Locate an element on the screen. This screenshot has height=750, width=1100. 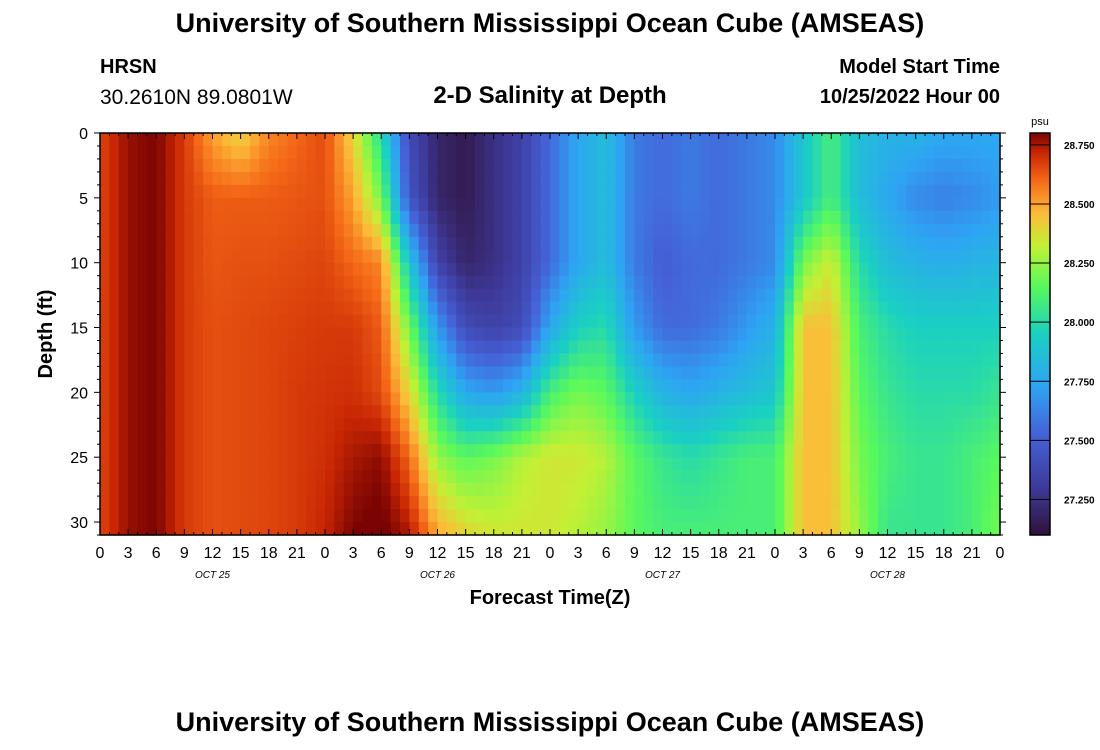
chart-subtitle: 2-D Salinity at Depth is located at coordinates (550, 95).